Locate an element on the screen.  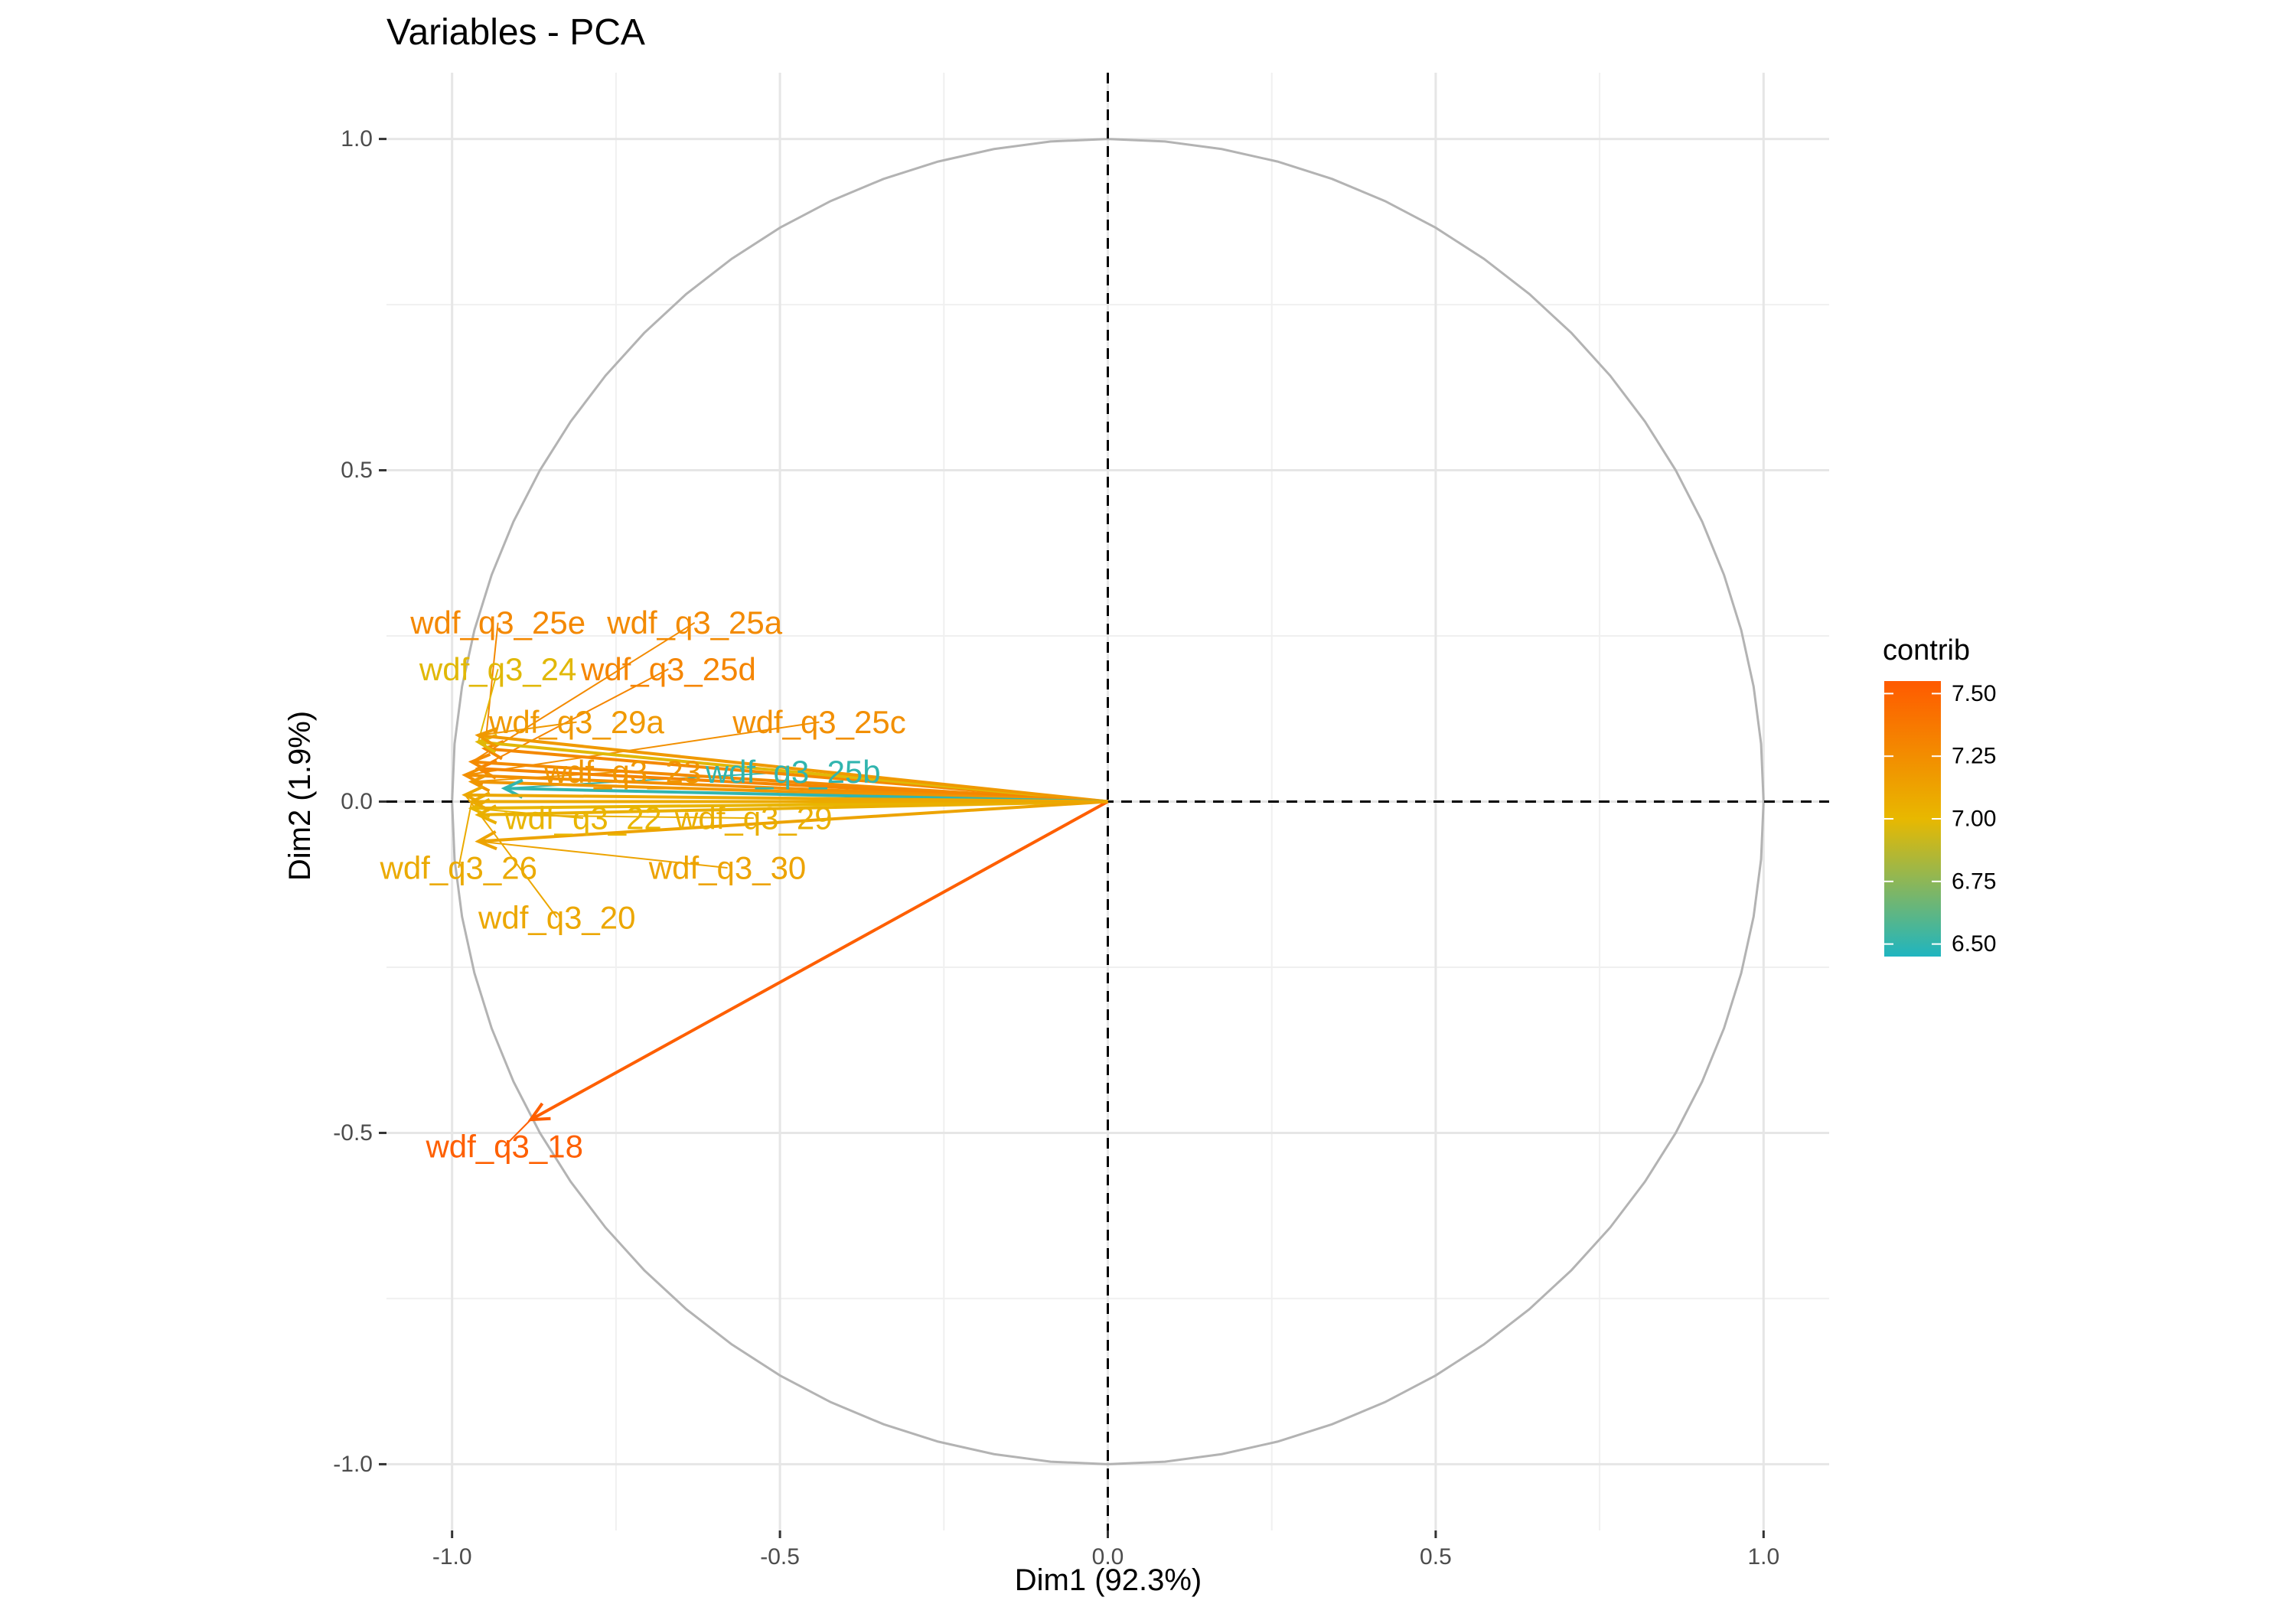
variable-label: wdf_q3_18 is located at coordinates (504, 1146).